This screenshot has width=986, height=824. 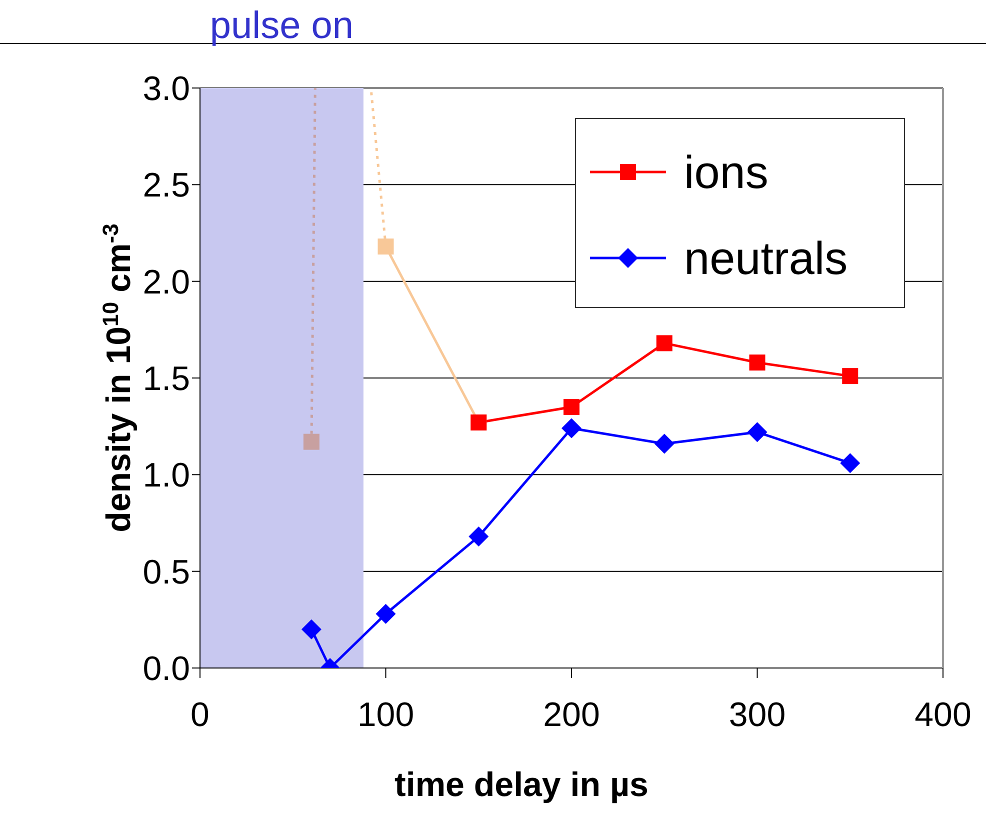 What do you see at coordinates (943, 715) in the screenshot?
I see `x-tick-label: 400` at bounding box center [943, 715].